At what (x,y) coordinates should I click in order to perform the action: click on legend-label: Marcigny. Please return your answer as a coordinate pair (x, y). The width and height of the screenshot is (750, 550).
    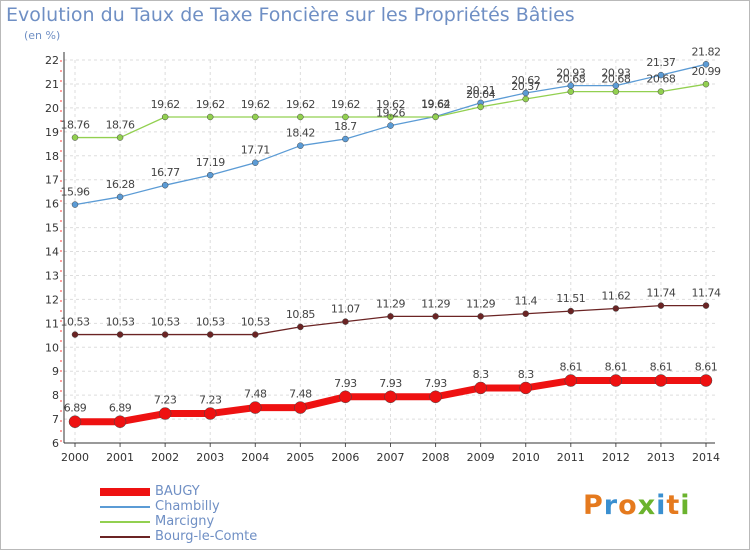
    Looking at the image, I should click on (185, 521).